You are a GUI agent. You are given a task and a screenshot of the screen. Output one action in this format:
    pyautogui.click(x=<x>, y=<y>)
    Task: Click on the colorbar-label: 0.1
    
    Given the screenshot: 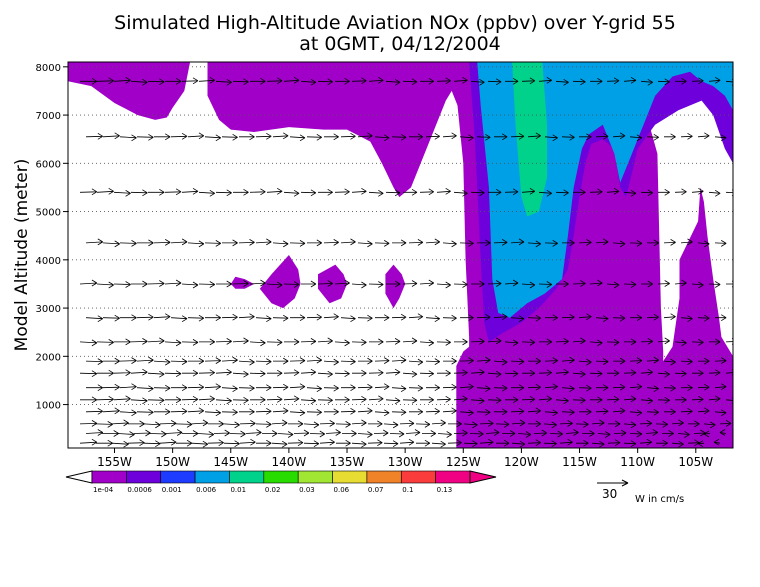 What is the action you would take?
    pyautogui.click(x=407, y=490)
    